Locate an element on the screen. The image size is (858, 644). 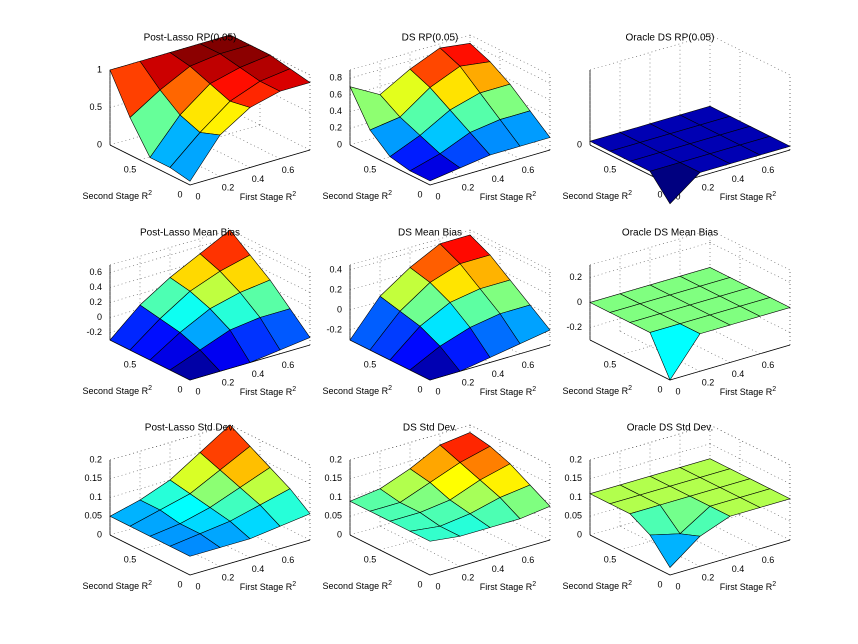
chart-title: Oracle DS Mean Bias is located at coordinates (670, 233).